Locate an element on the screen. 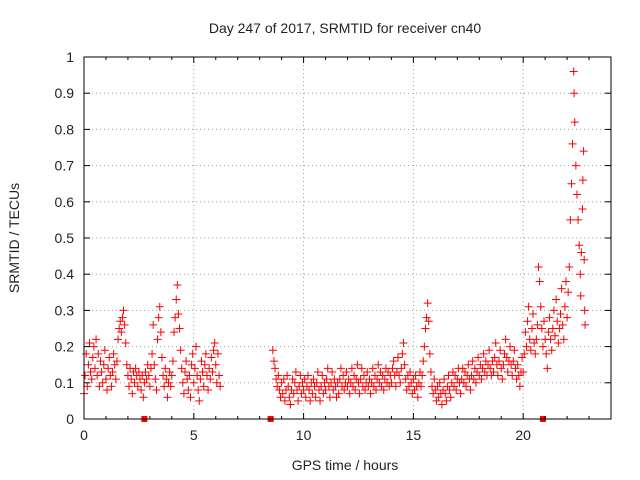 The height and width of the screenshot is (480, 640). x-tick-label: 20 is located at coordinates (523, 435).